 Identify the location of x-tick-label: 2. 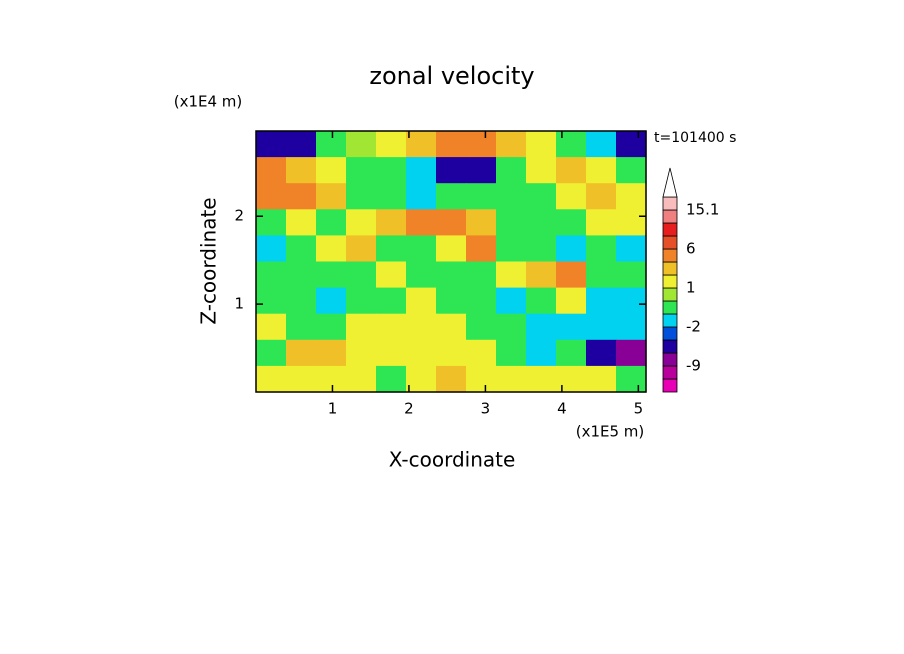
(409, 409).